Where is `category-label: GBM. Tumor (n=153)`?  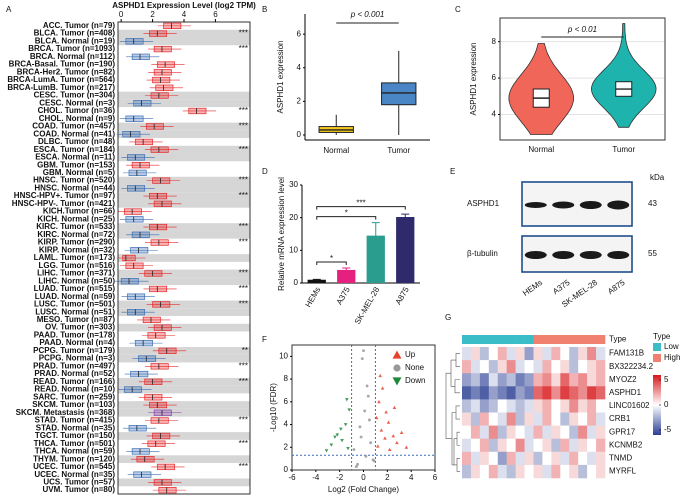
category-label: GBM. Tumor (n=153) is located at coordinates (76, 164).